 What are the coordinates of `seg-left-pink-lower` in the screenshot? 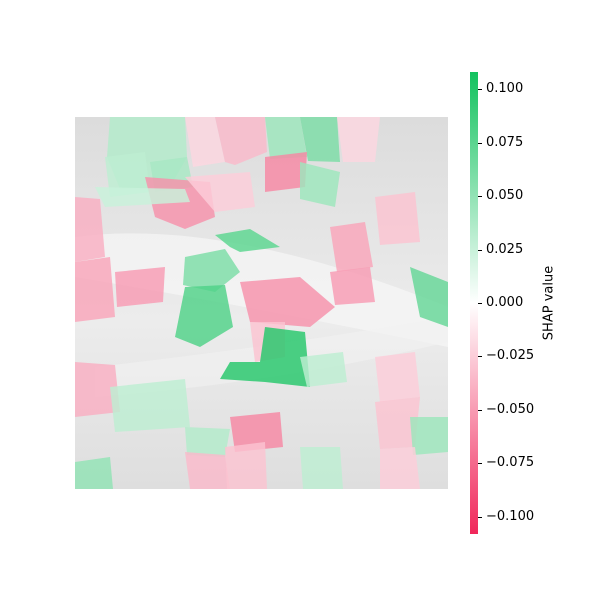 It's located at (97, 389).